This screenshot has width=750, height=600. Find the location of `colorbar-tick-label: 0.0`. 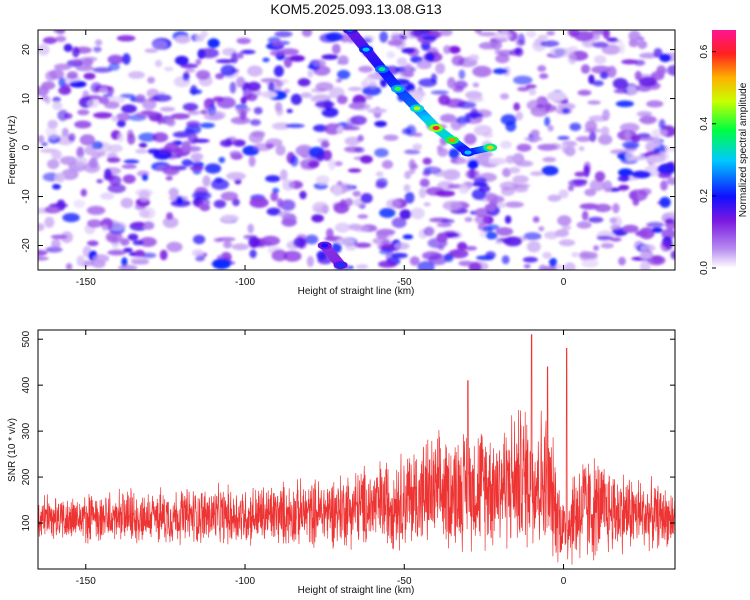

colorbar-tick-label: 0.0 is located at coordinates (704, 268).